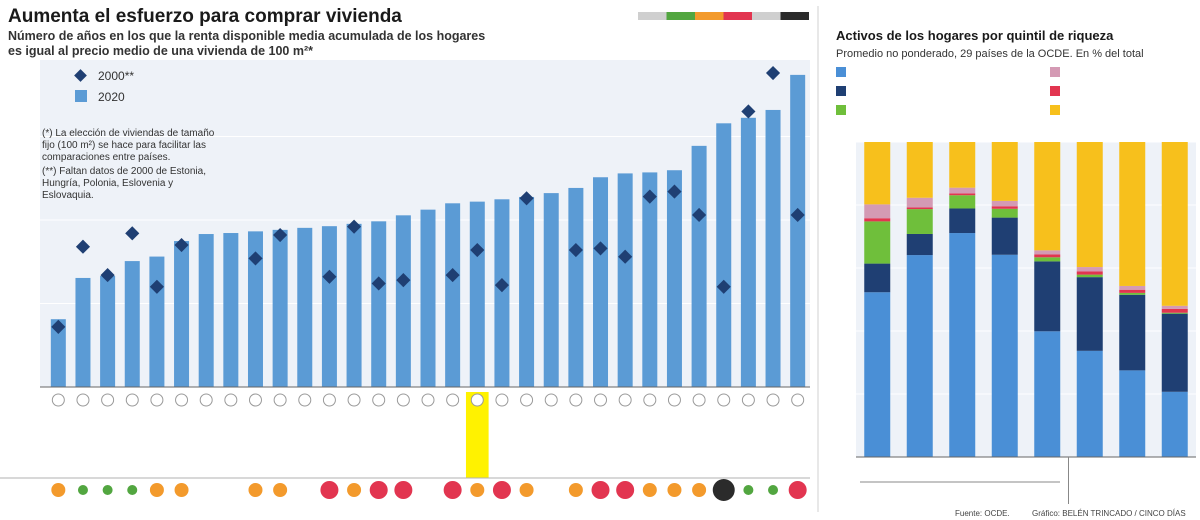  I want to click on credit-note: Gráfico: BELÉN TRINCADO / CINCO DÍAS, so click(1109, 513).